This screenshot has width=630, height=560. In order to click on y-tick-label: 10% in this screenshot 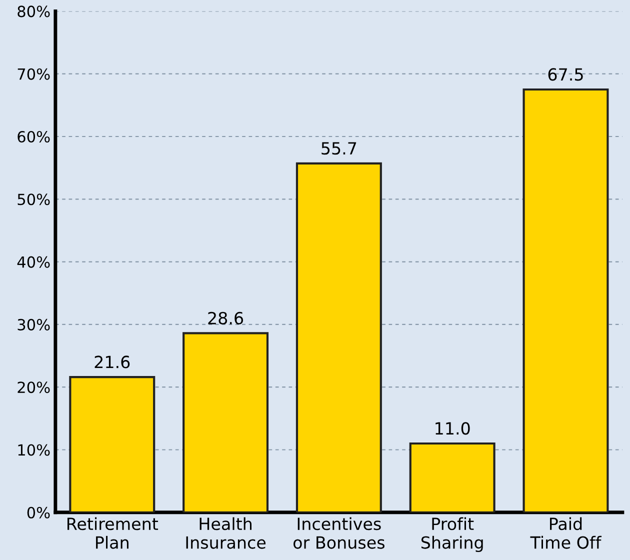, I will do `click(34, 450)`.